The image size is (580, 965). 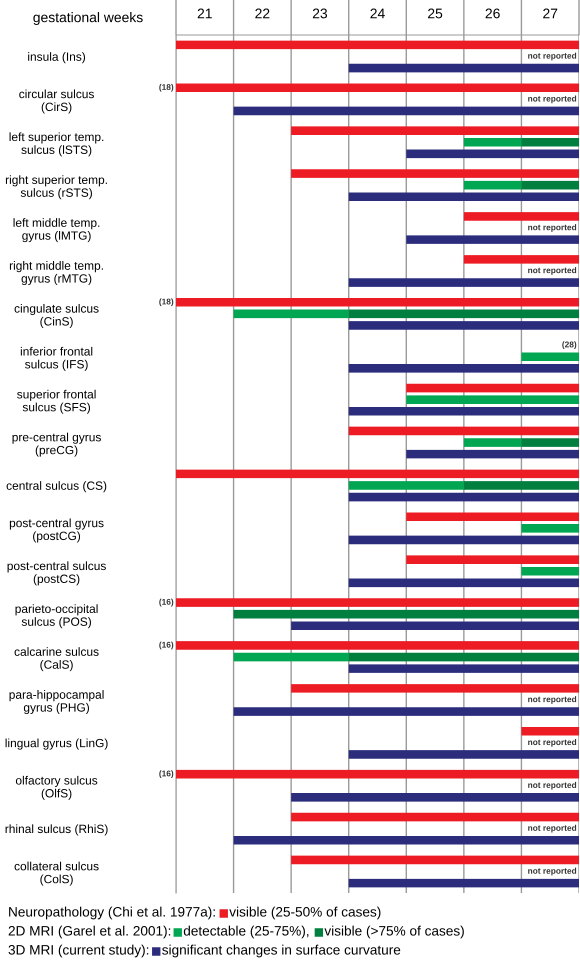 What do you see at coordinates (550, 13) in the screenshot?
I see `x-tick-label: 27` at bounding box center [550, 13].